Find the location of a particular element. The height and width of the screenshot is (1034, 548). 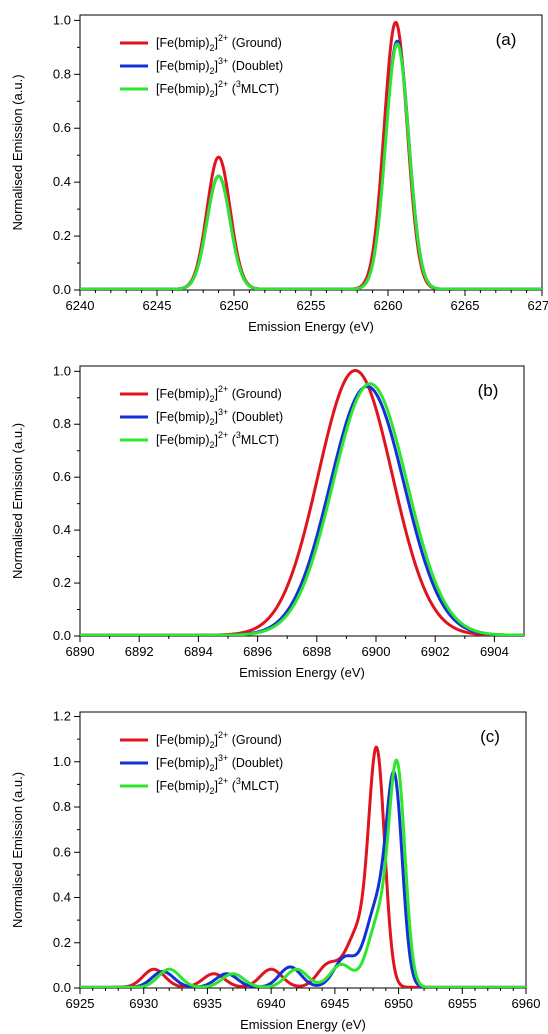

y-tick-label: 1.2 is located at coordinates (62, 716).